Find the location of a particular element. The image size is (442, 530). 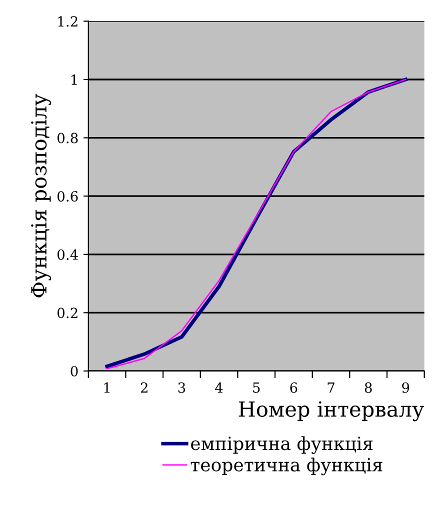

y-tick-label: 0.6 is located at coordinates (68, 196).